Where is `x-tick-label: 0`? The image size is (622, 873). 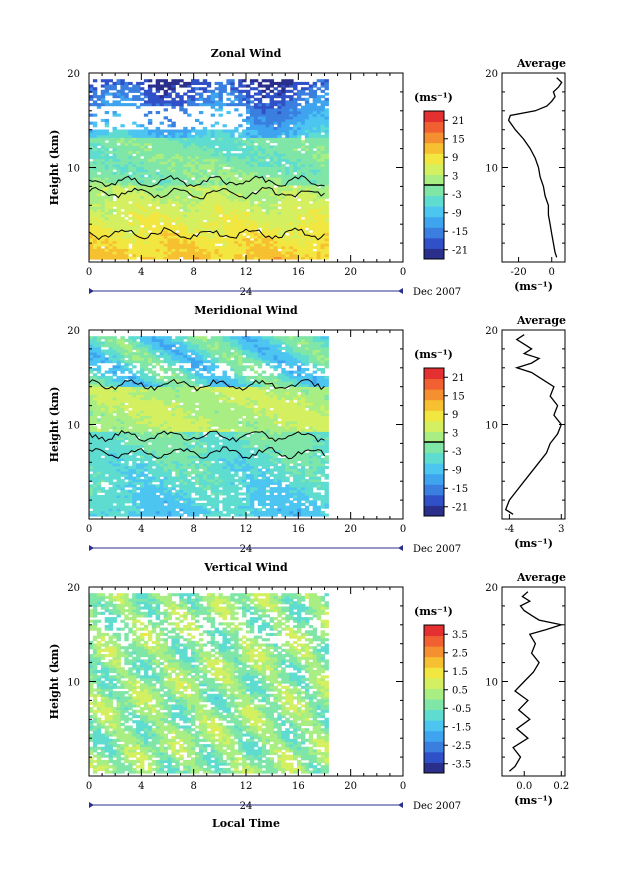 x-tick-label: 0 is located at coordinates (403, 272).